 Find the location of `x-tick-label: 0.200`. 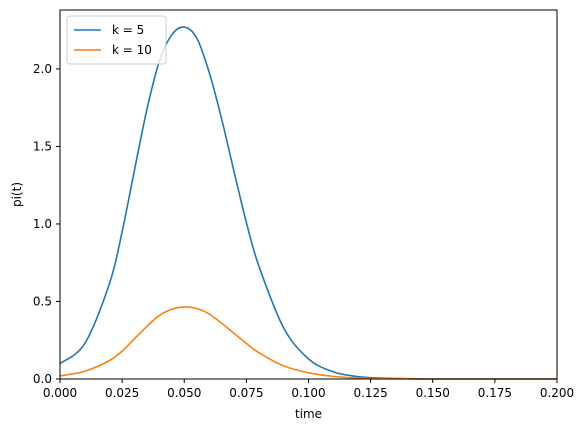

x-tick-label: 0.200 is located at coordinates (557, 393).